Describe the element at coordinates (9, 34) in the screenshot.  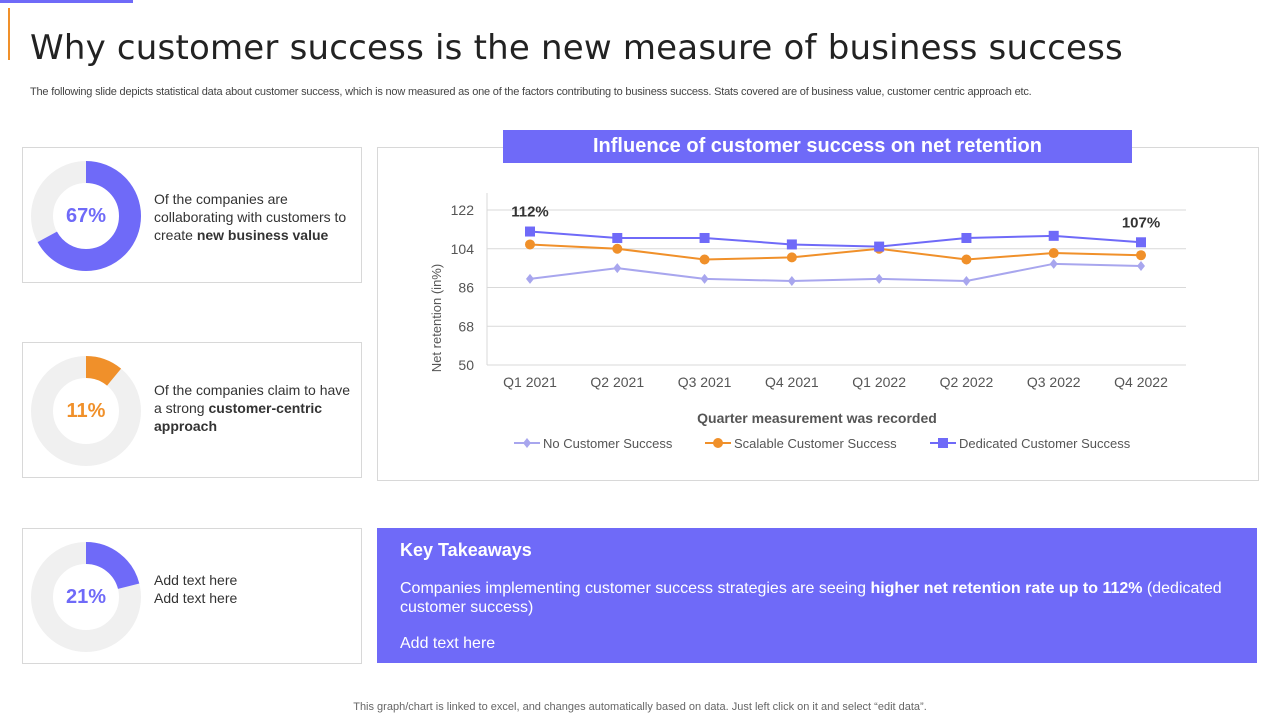
I see `title-accent-bar` at that location.